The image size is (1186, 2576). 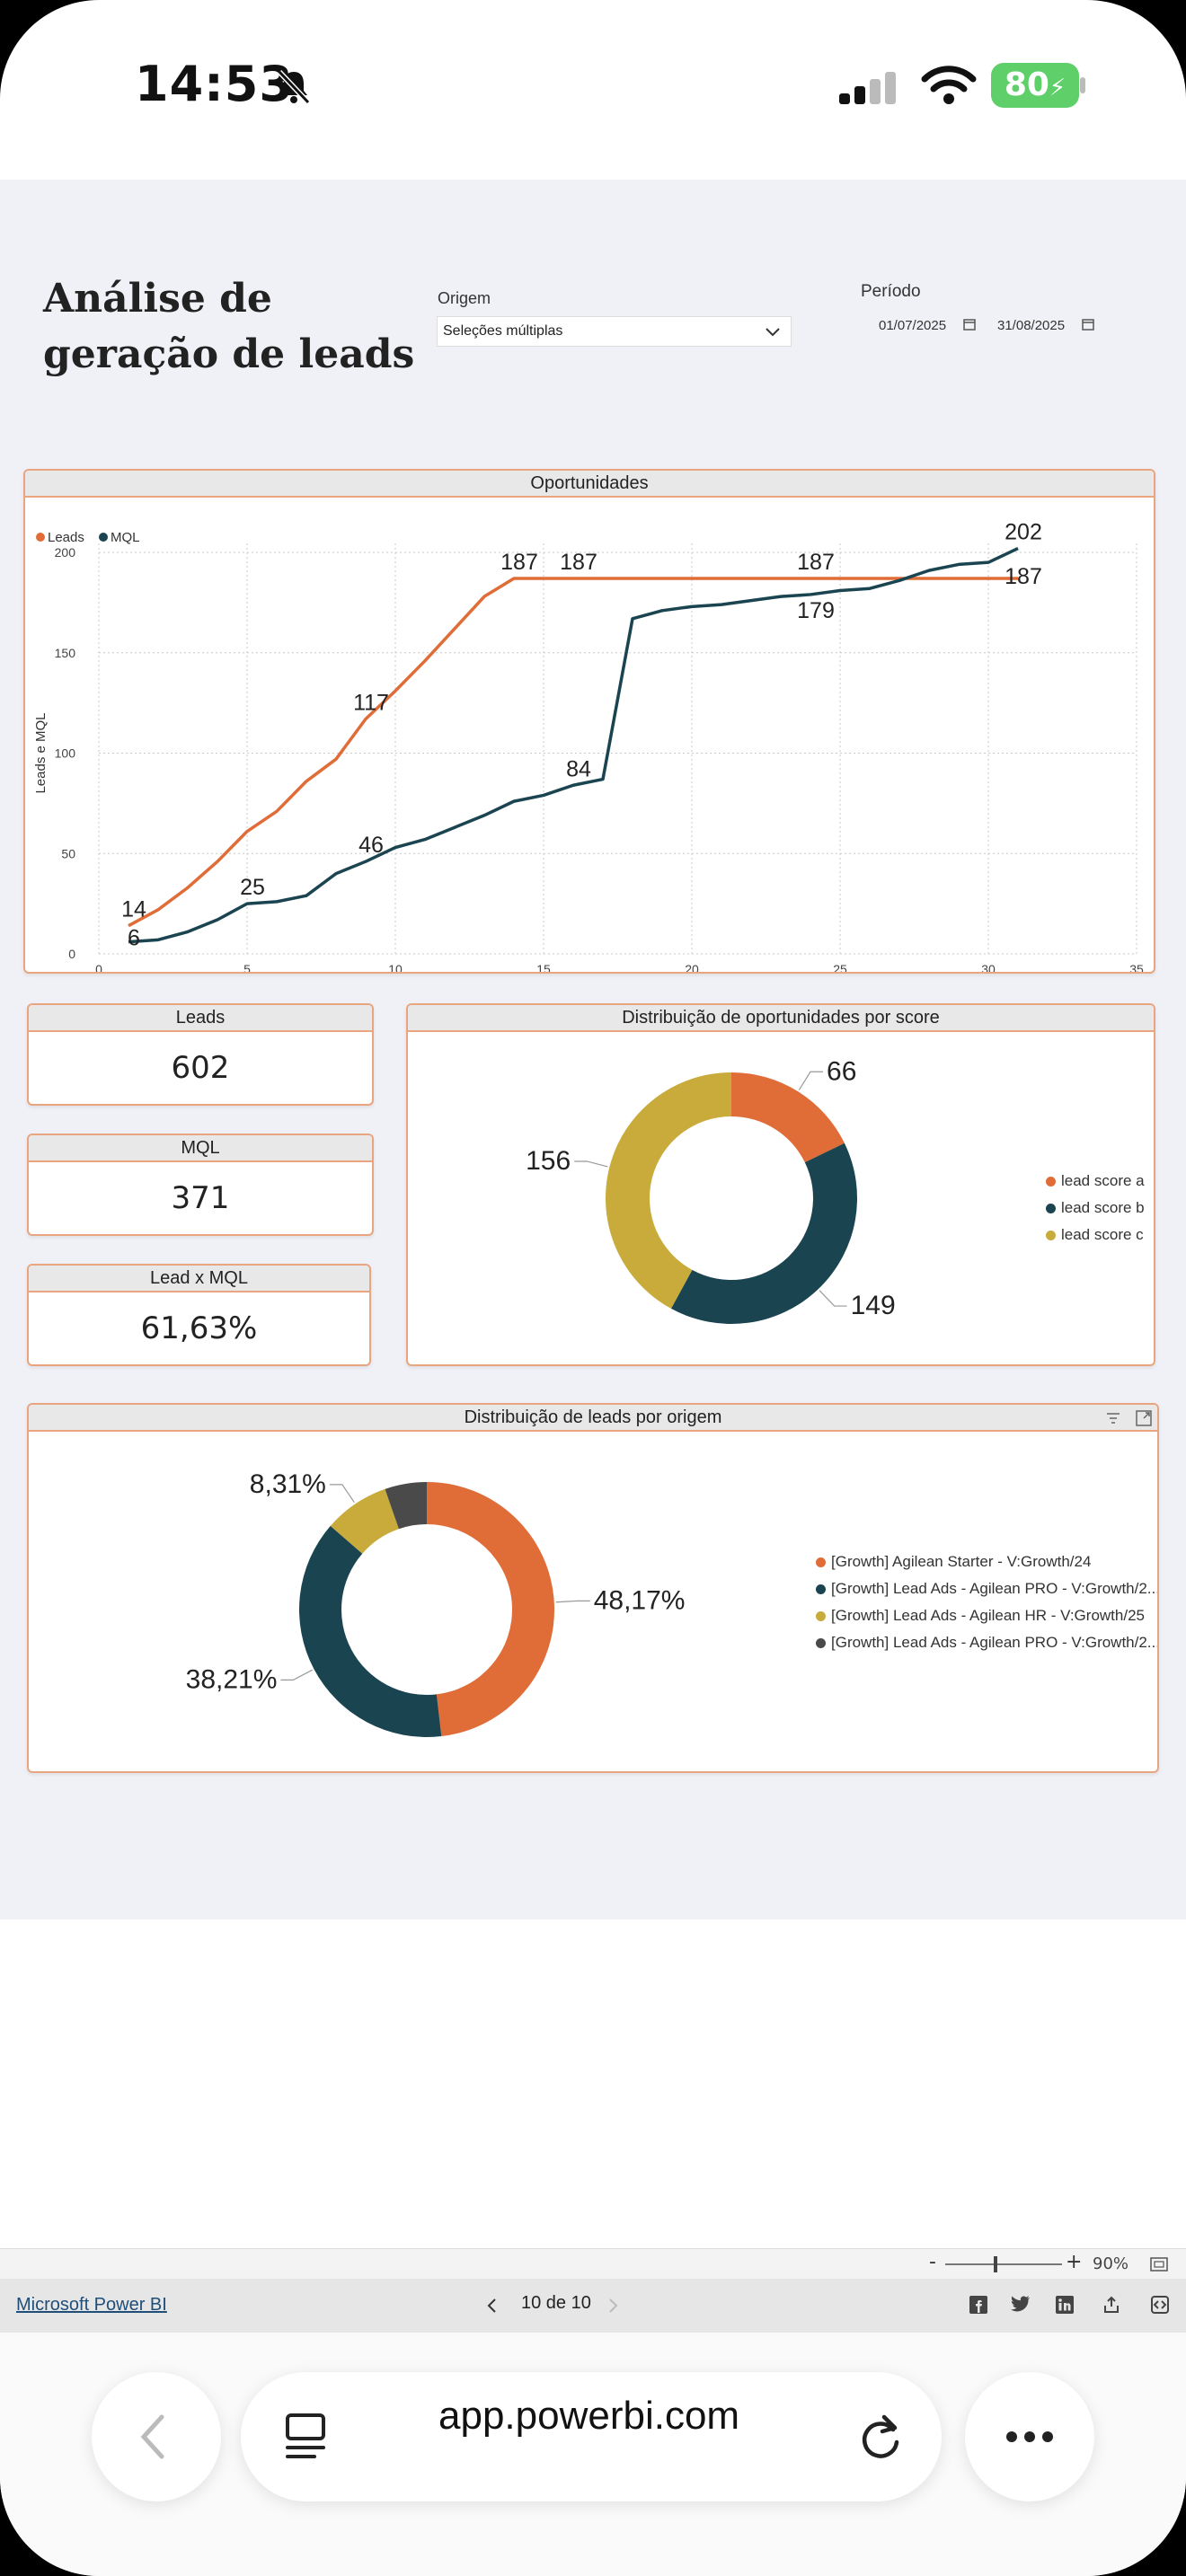 I want to click on slice-label: 149, so click(x=873, y=1305).